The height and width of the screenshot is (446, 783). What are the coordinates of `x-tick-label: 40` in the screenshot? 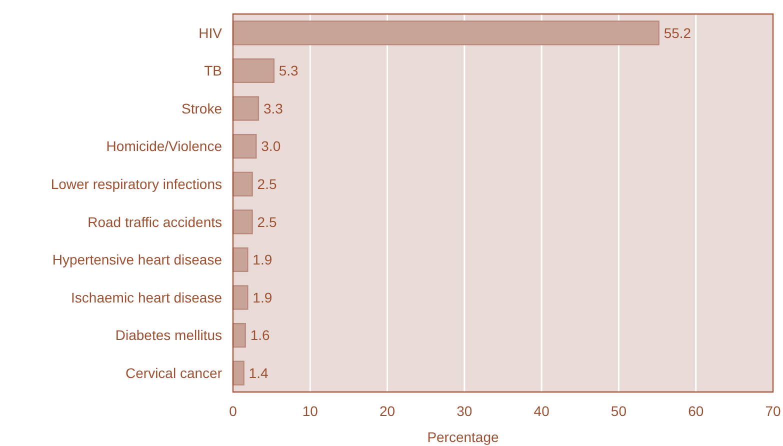 It's located at (542, 411).